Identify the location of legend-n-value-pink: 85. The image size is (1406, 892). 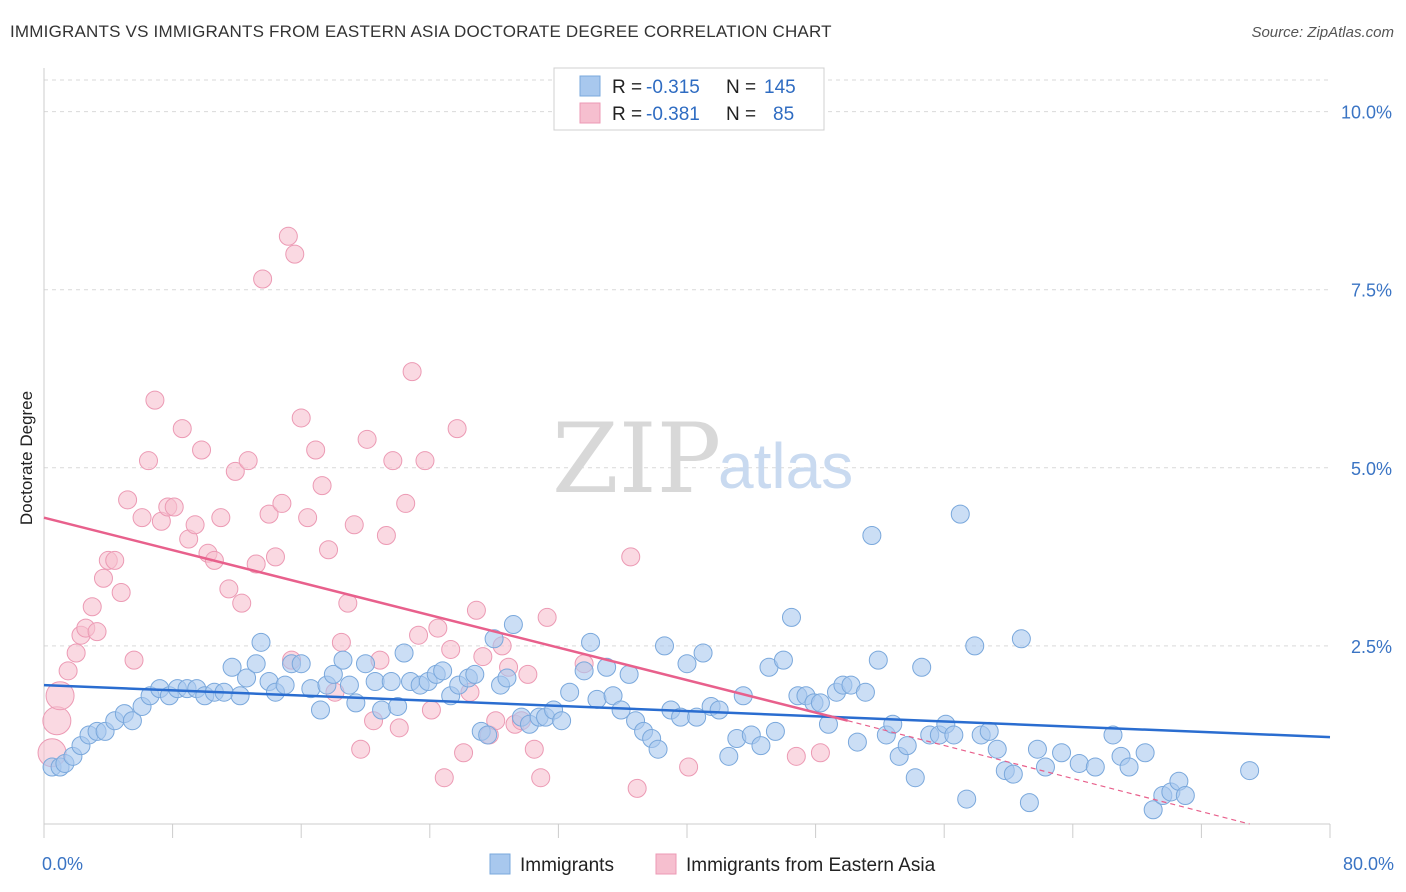
(783, 114).